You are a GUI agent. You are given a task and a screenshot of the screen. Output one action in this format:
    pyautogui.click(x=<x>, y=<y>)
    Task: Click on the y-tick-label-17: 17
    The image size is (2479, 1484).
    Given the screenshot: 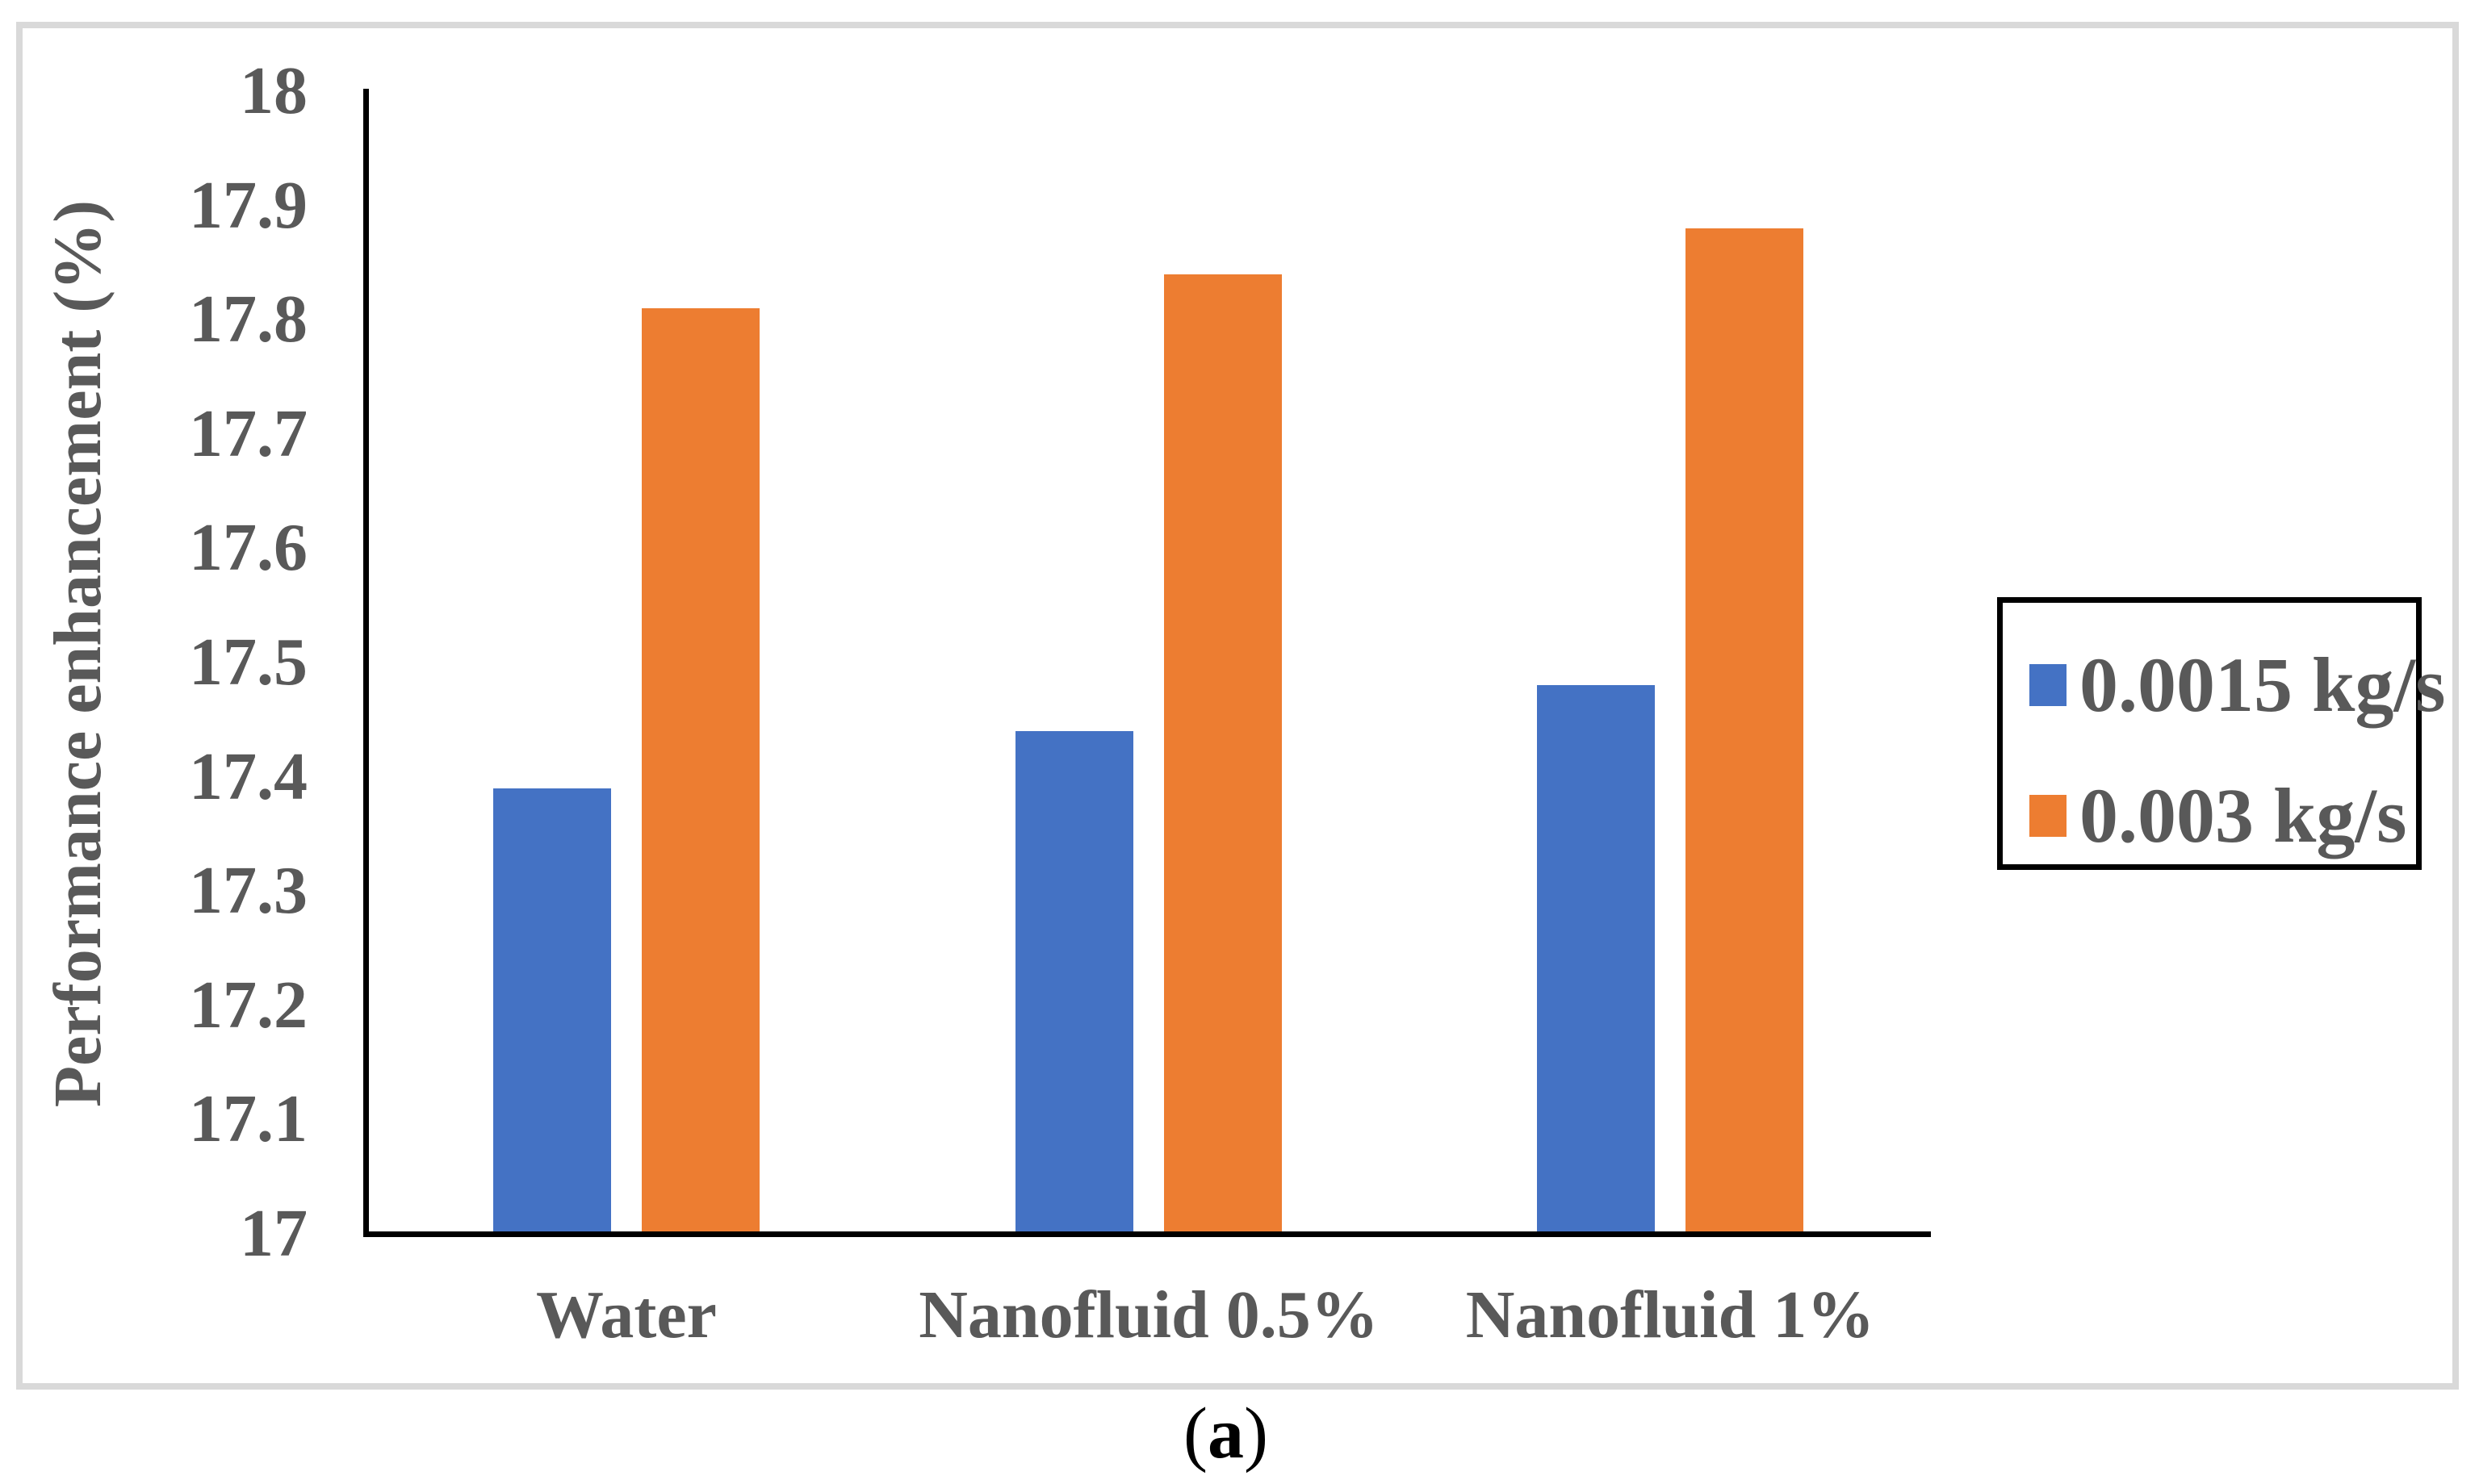 What is the action you would take?
    pyautogui.click(x=274, y=1233)
    